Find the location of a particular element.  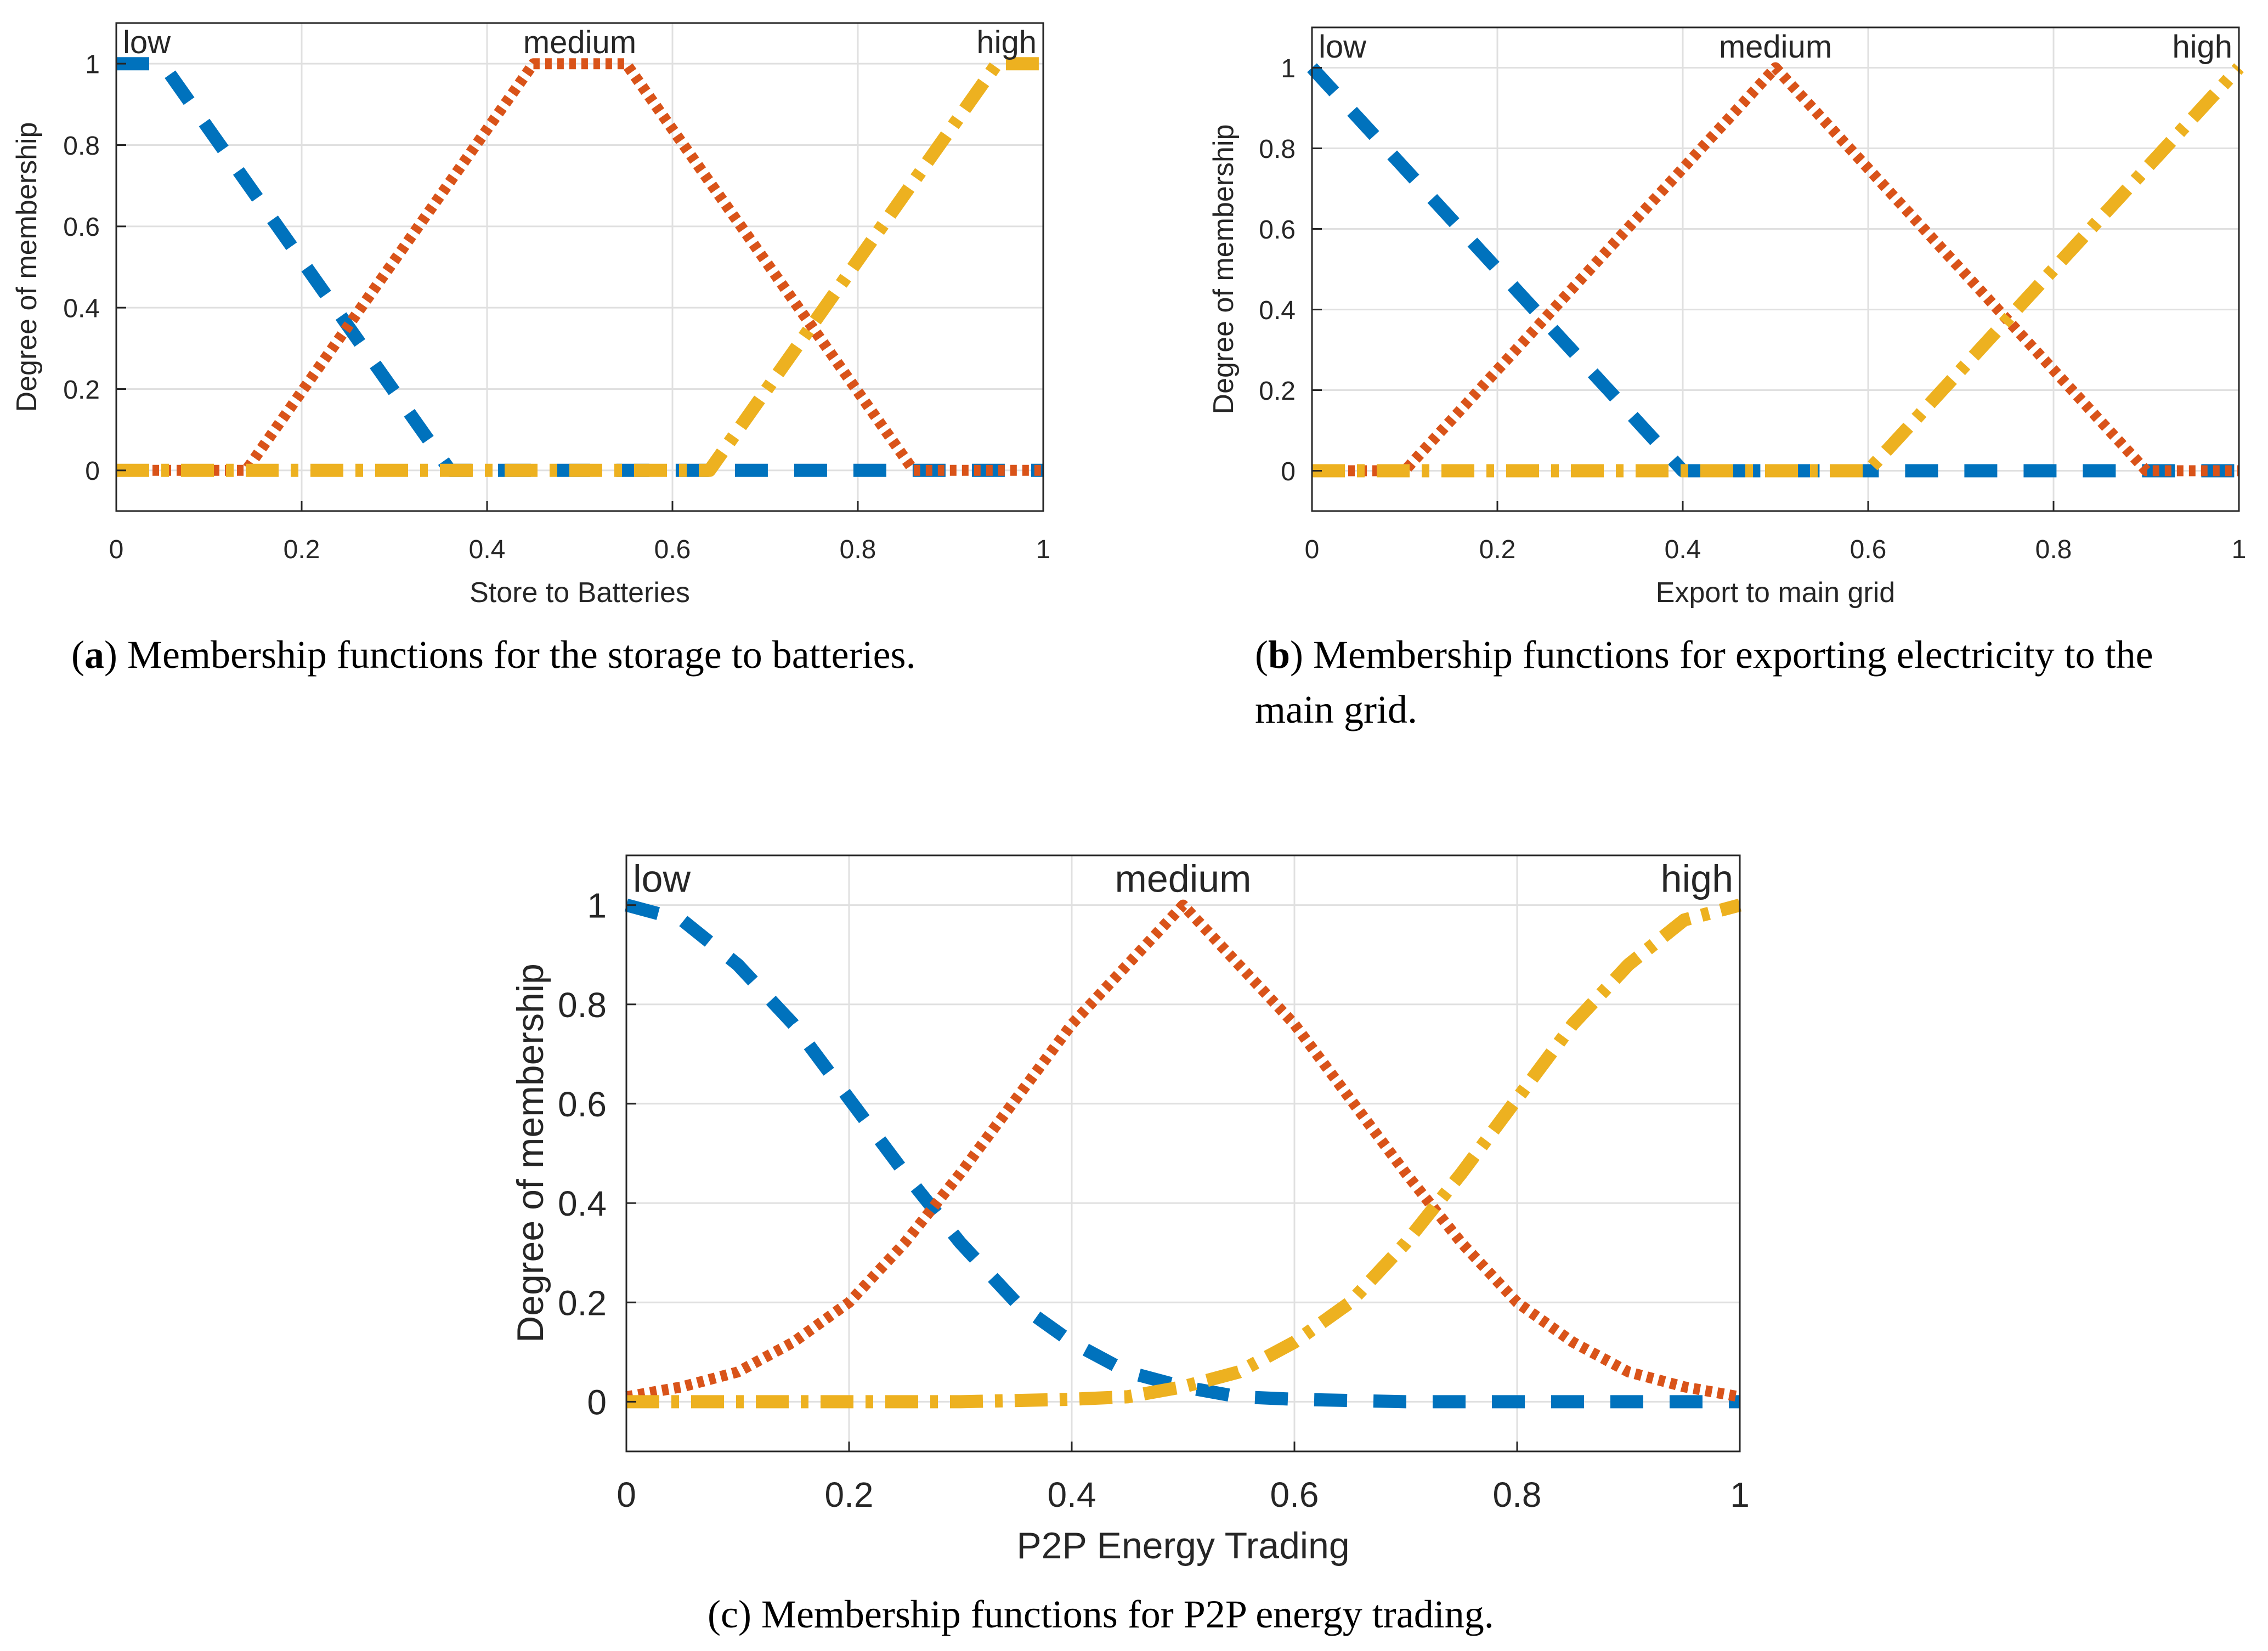

caption-b-label: b is located at coordinates (1279, 655).